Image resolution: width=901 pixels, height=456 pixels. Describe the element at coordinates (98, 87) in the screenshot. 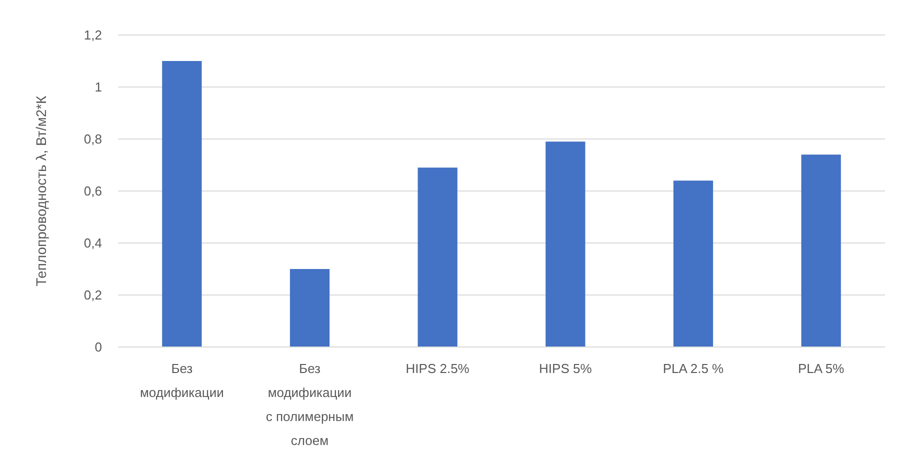

I see `y-tick-label: 1` at that location.